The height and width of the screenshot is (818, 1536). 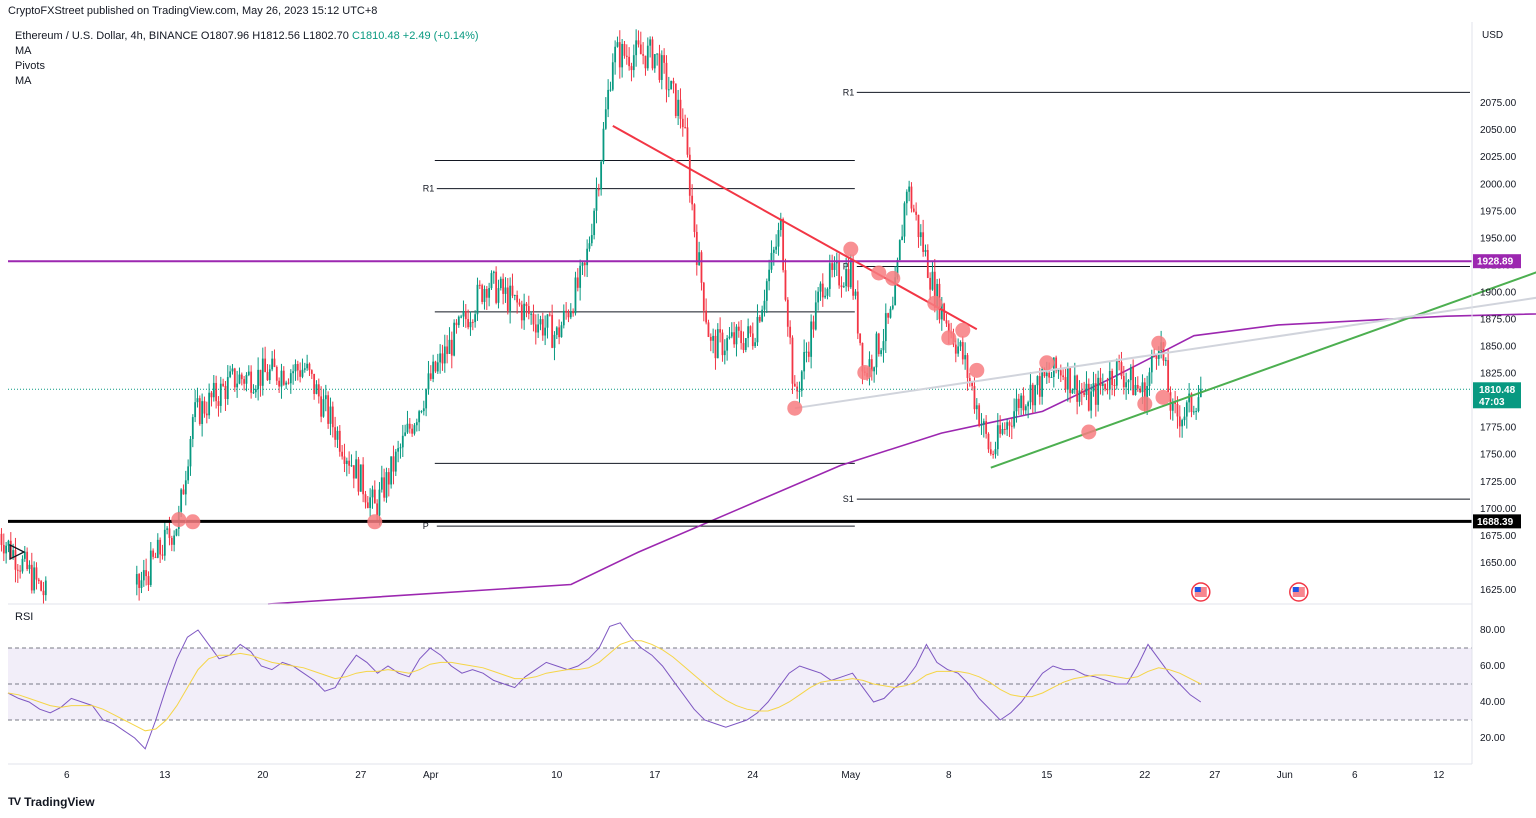 I want to click on rsi-title: RSI, so click(x=24, y=617).